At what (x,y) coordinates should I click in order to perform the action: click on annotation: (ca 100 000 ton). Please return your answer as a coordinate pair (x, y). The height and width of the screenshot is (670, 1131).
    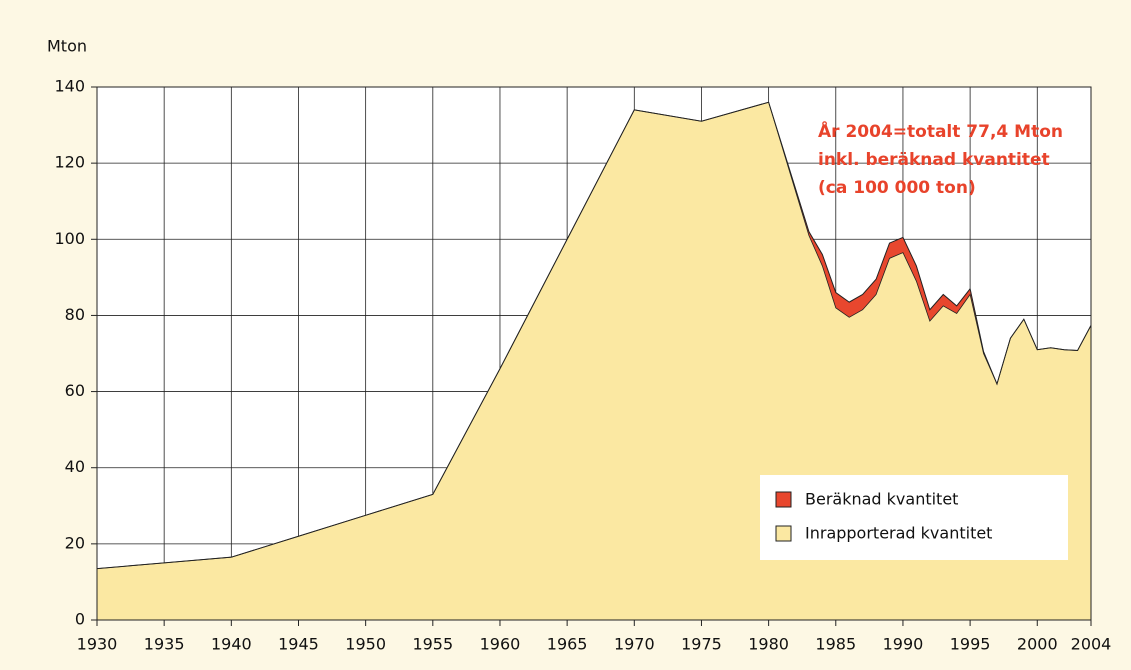
    Looking at the image, I should click on (897, 188).